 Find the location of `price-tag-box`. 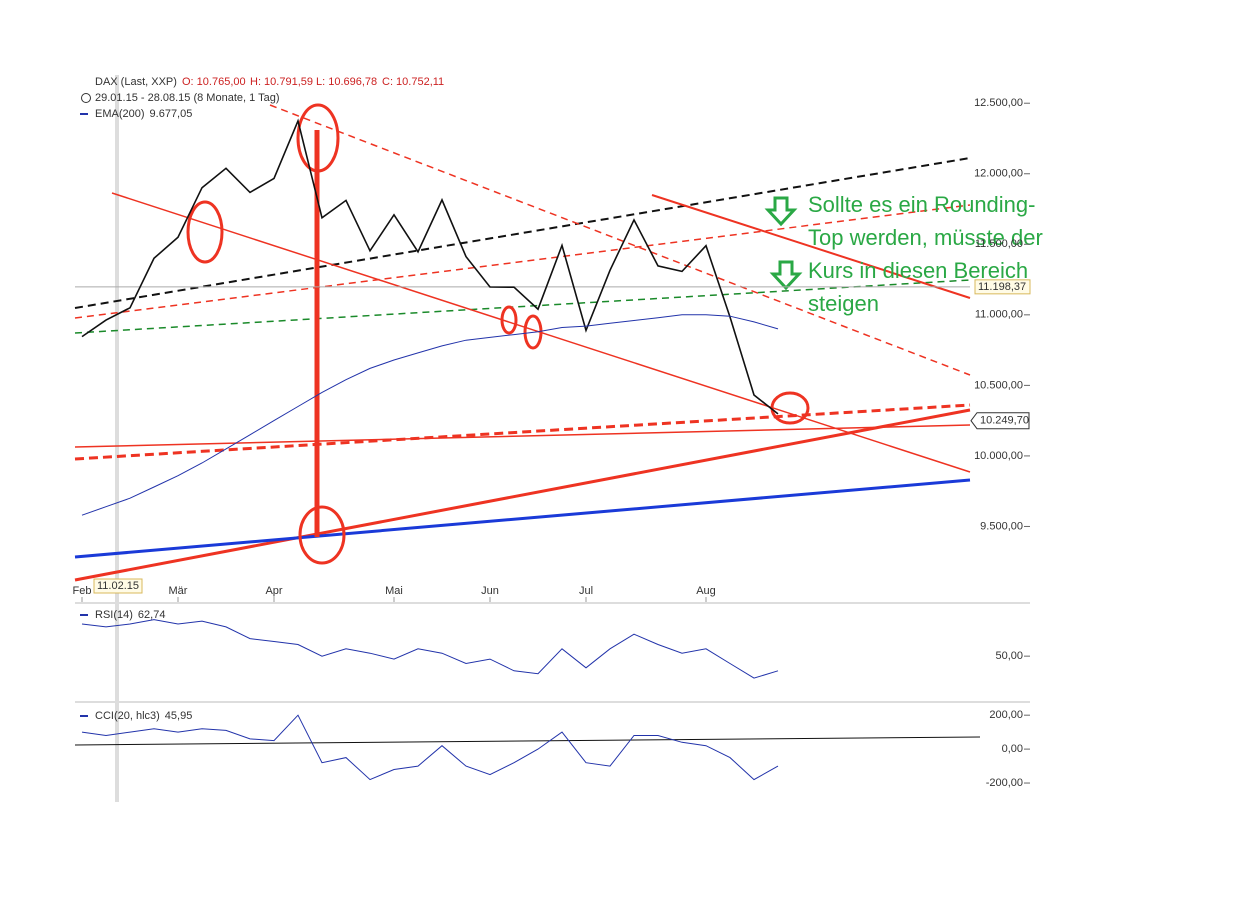

price-tag-box is located at coordinates (1002, 287).